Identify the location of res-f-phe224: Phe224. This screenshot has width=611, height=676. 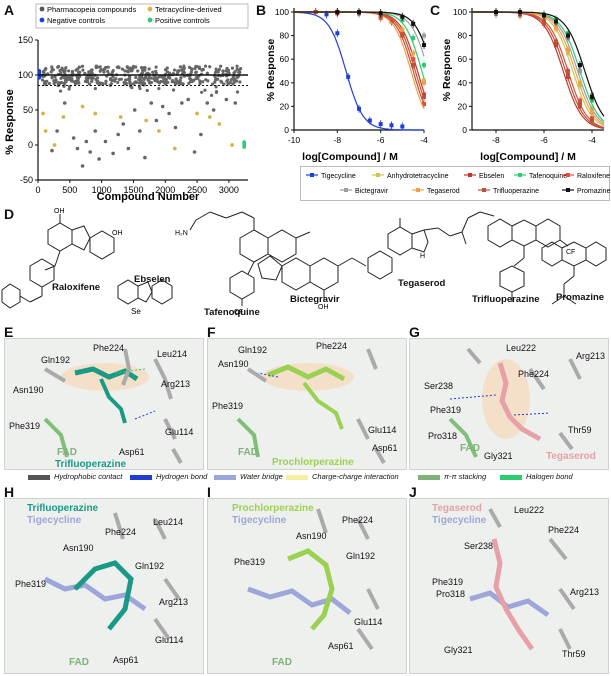
(332, 346).